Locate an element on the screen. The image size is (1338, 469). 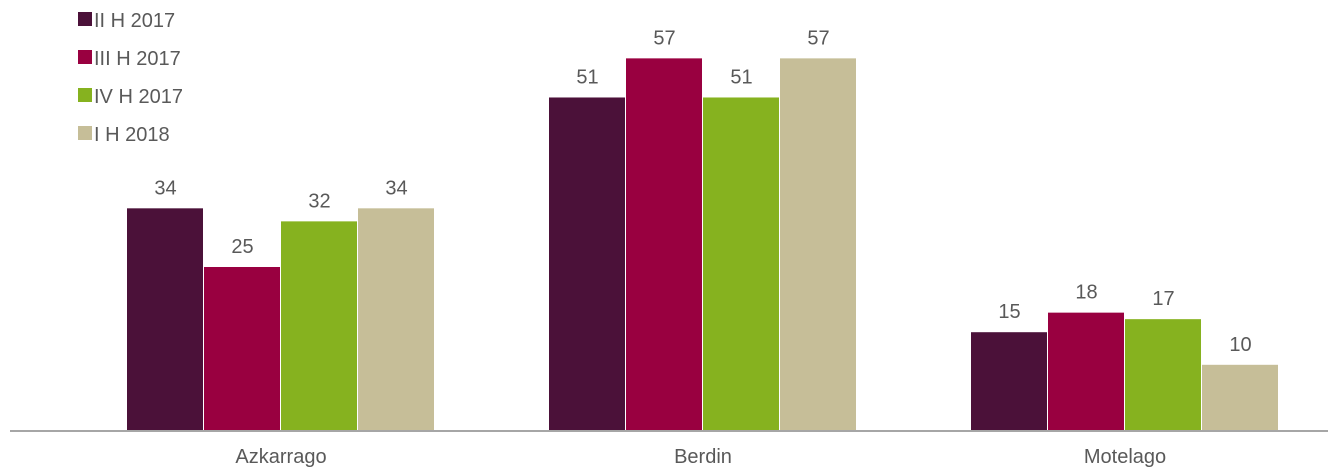
legend-label: IV H 2017 is located at coordinates (138, 97).